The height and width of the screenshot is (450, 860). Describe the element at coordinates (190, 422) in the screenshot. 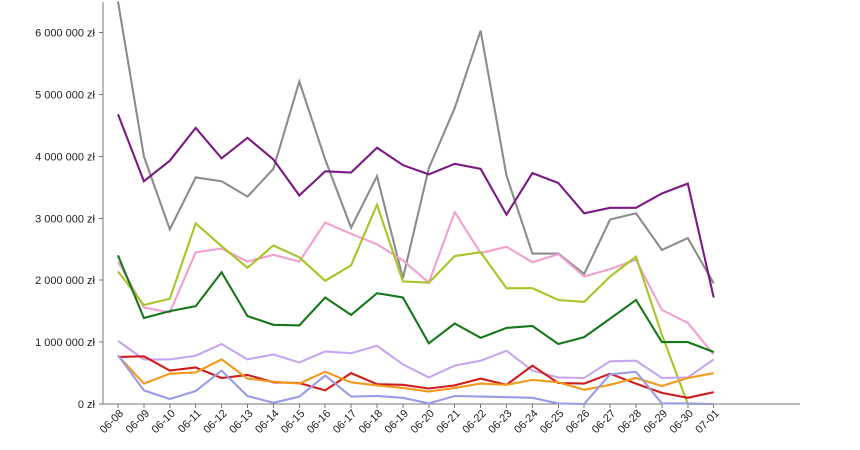

I see `x-tick-label: 06-11` at that location.